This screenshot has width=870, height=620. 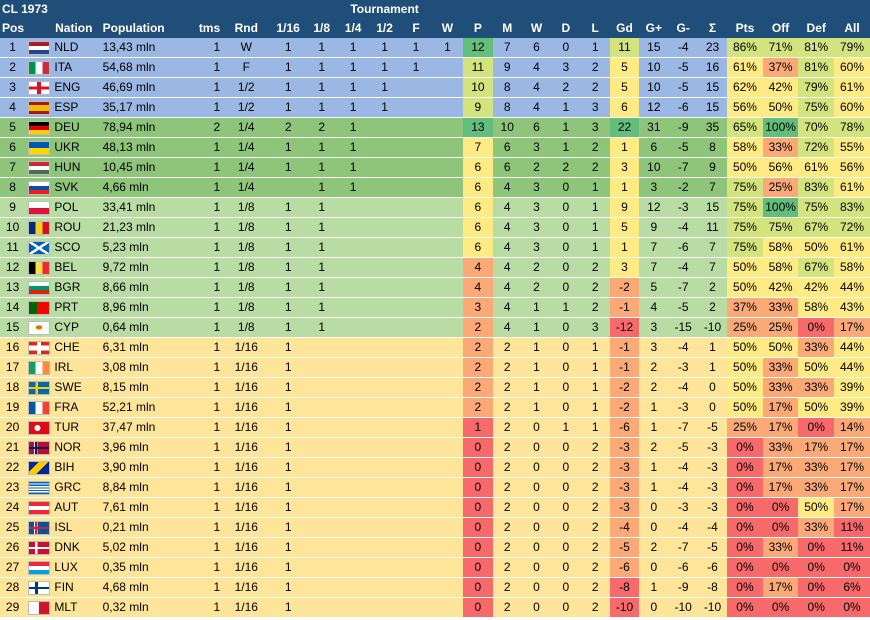 What do you see at coordinates (38, 567) in the screenshot?
I see `flag-lux-icon` at bounding box center [38, 567].